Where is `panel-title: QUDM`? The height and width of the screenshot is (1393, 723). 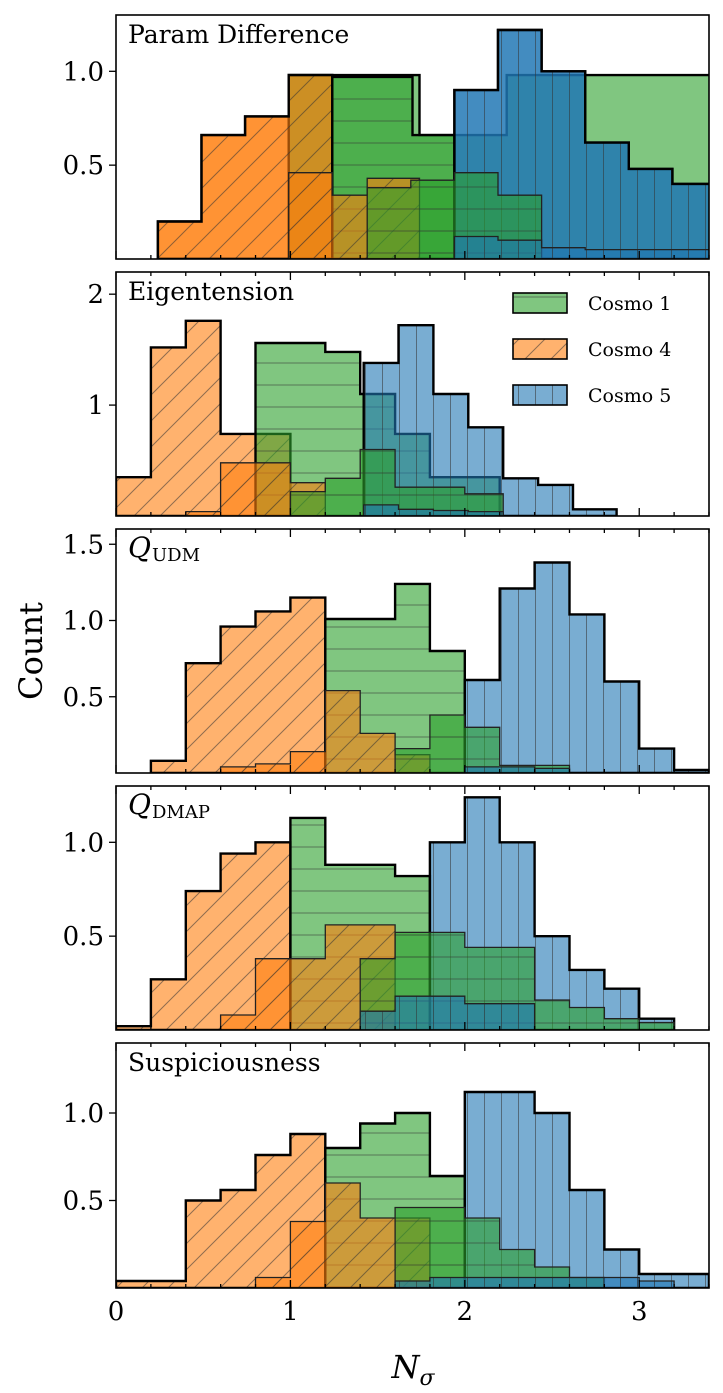
panel-title: QUDM is located at coordinates (164, 548).